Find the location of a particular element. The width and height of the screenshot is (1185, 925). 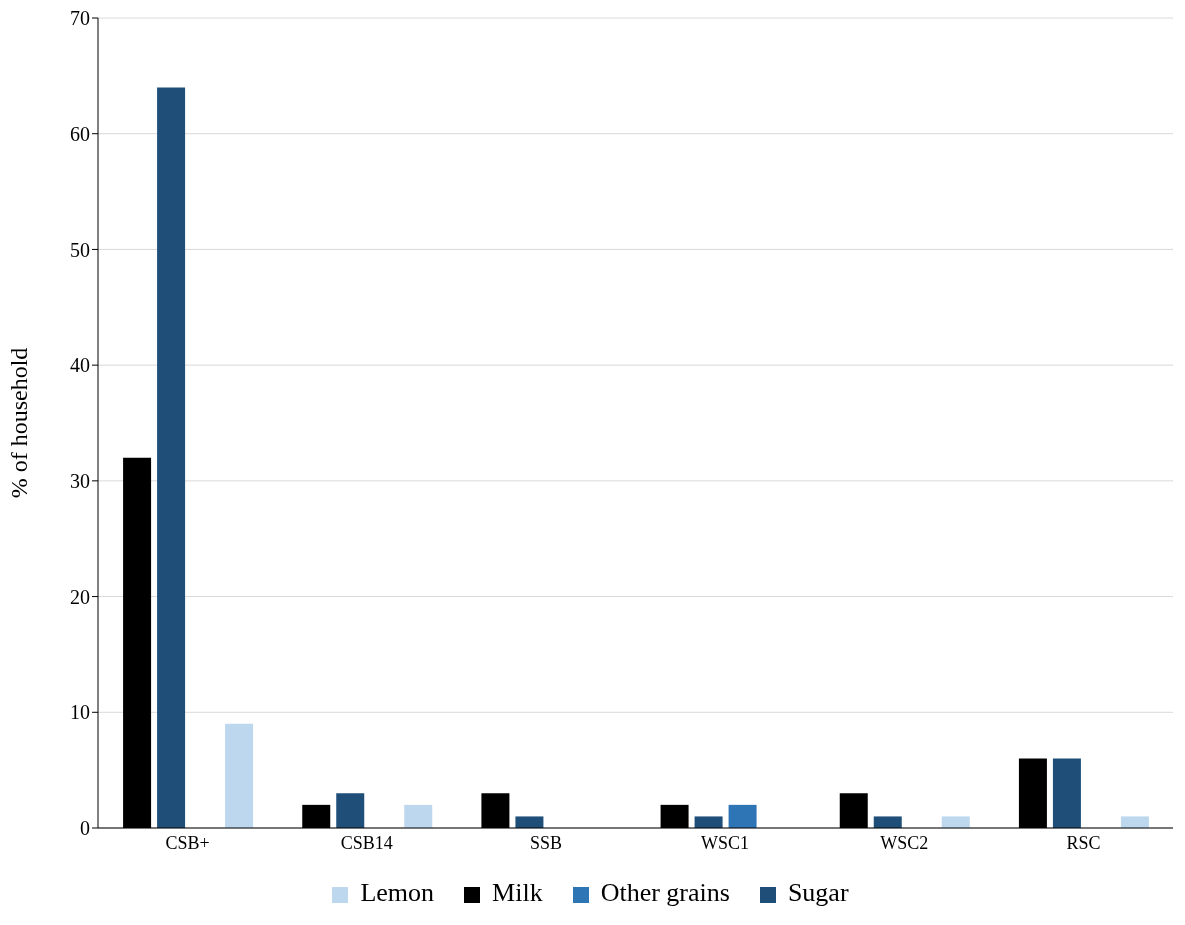

legend-label: Other grains is located at coordinates (665, 892).